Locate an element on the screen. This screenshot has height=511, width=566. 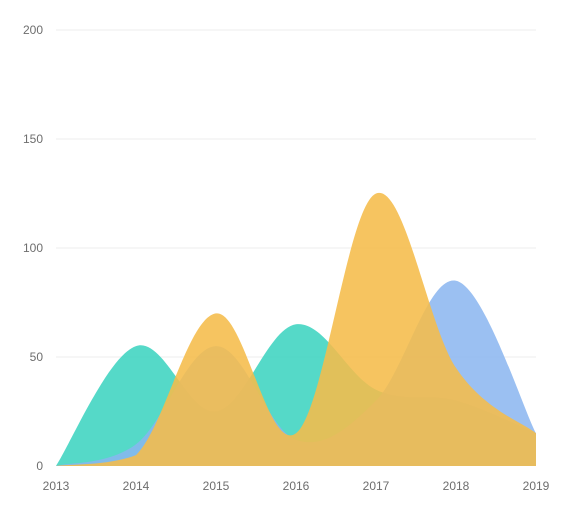
y-tick-label: 200 is located at coordinates (33, 30).